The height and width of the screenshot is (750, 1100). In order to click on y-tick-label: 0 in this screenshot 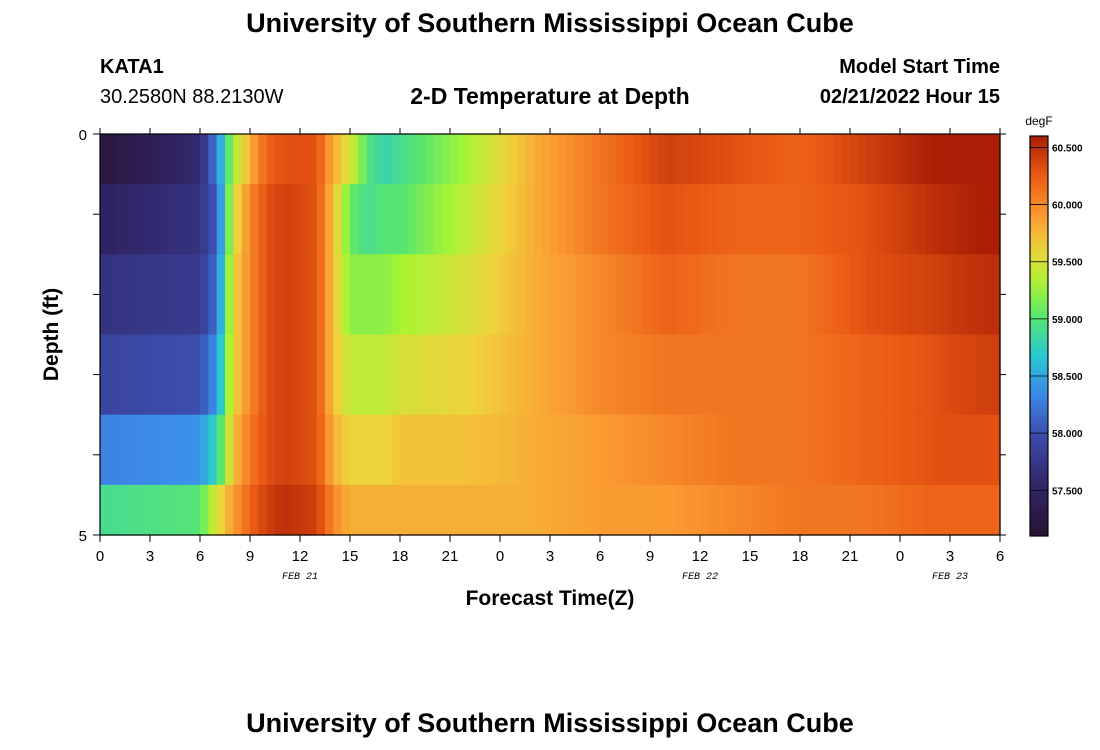, I will do `click(83, 135)`.